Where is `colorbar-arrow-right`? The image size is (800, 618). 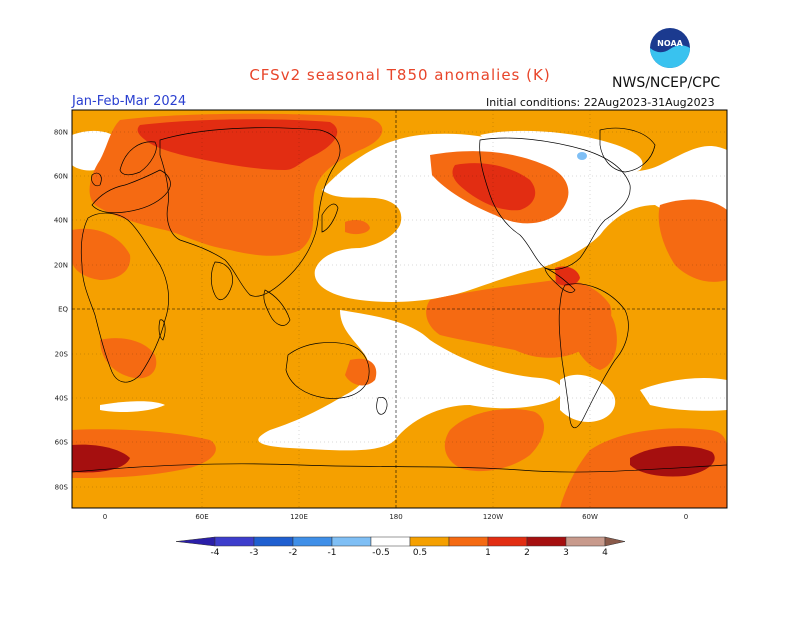
colorbar-arrow-right is located at coordinates (615, 541).